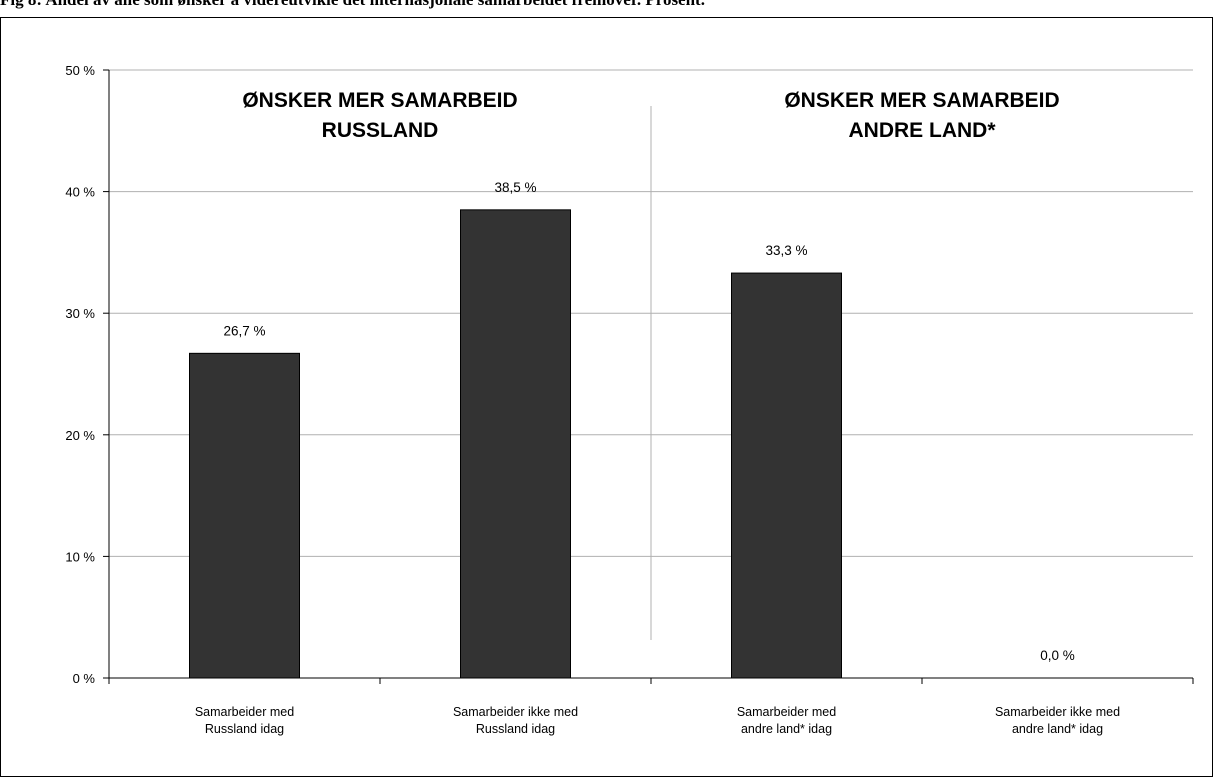  I want to click on panel-annotation: ANDRE LAND*, so click(923, 130).